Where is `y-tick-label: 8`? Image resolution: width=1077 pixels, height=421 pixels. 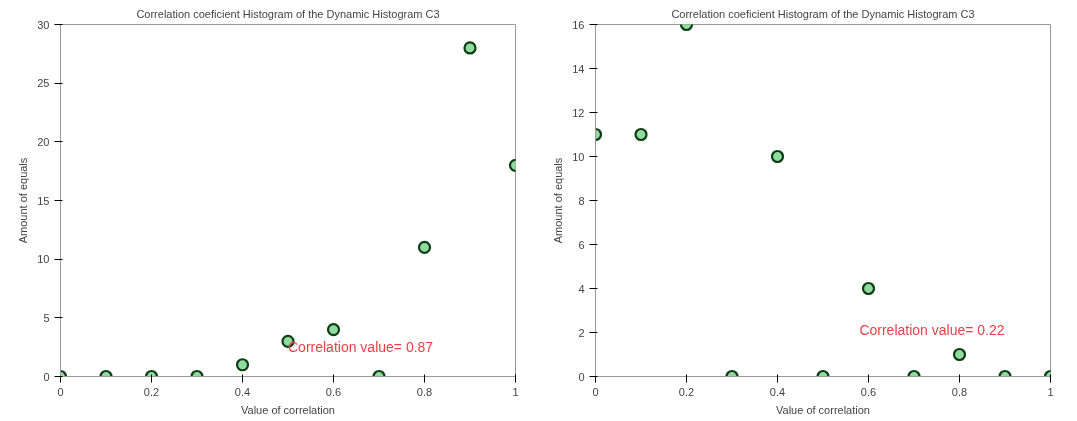
y-tick-label: 8 is located at coordinates (581, 200).